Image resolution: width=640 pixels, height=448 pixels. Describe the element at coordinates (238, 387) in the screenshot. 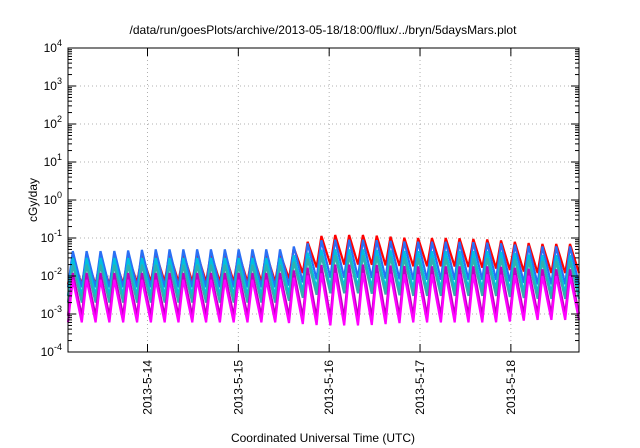

I see `x-tick-label: 2013-5-15` at that location.